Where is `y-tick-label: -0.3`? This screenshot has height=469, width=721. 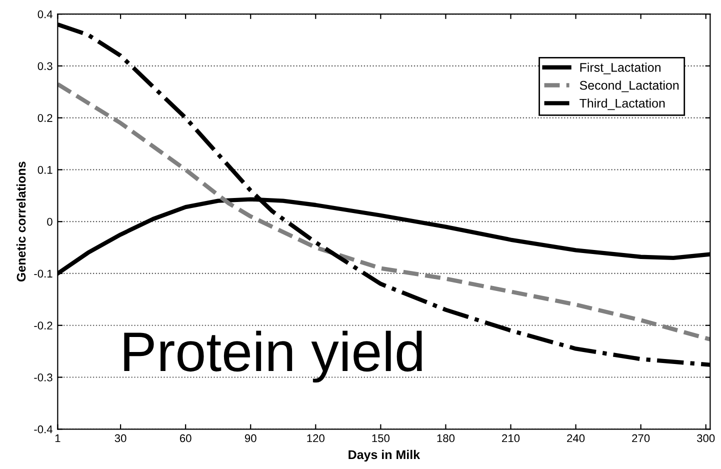
y-tick-label: -0.3 is located at coordinates (43, 378).